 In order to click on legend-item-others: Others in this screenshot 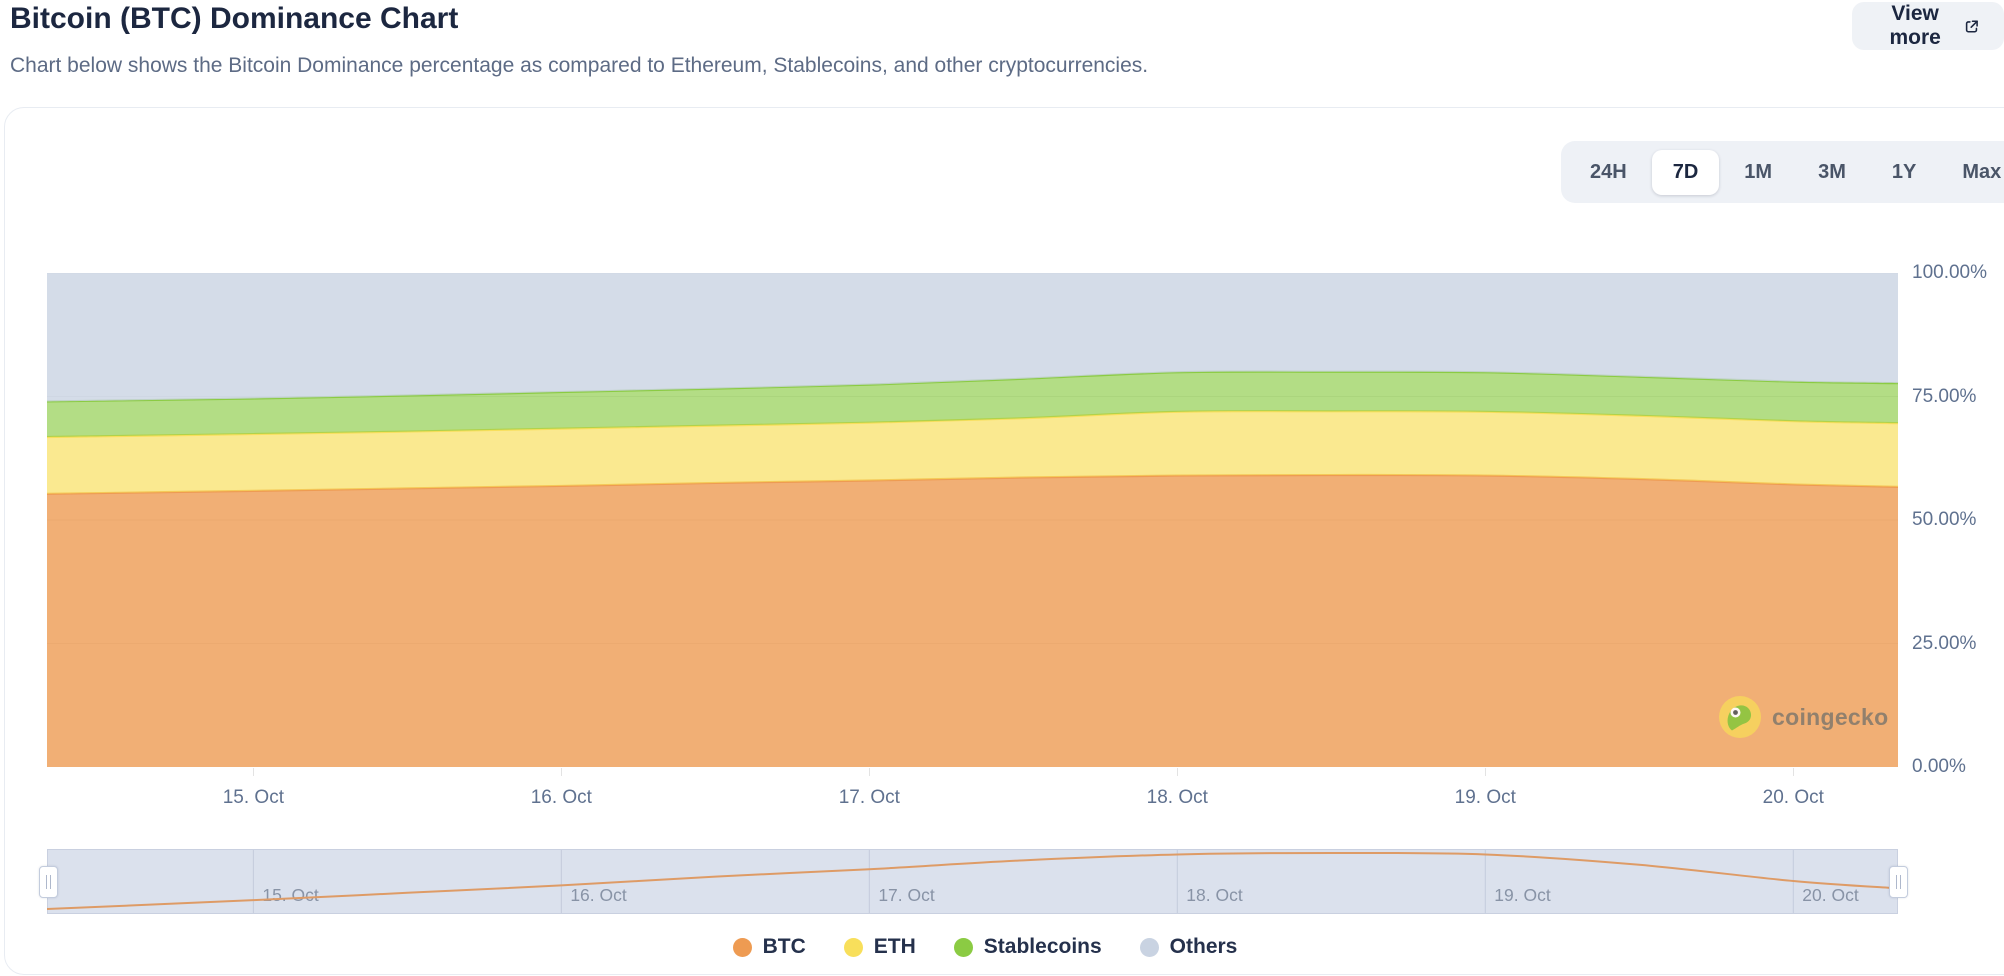, I will do `click(1188, 947)`.